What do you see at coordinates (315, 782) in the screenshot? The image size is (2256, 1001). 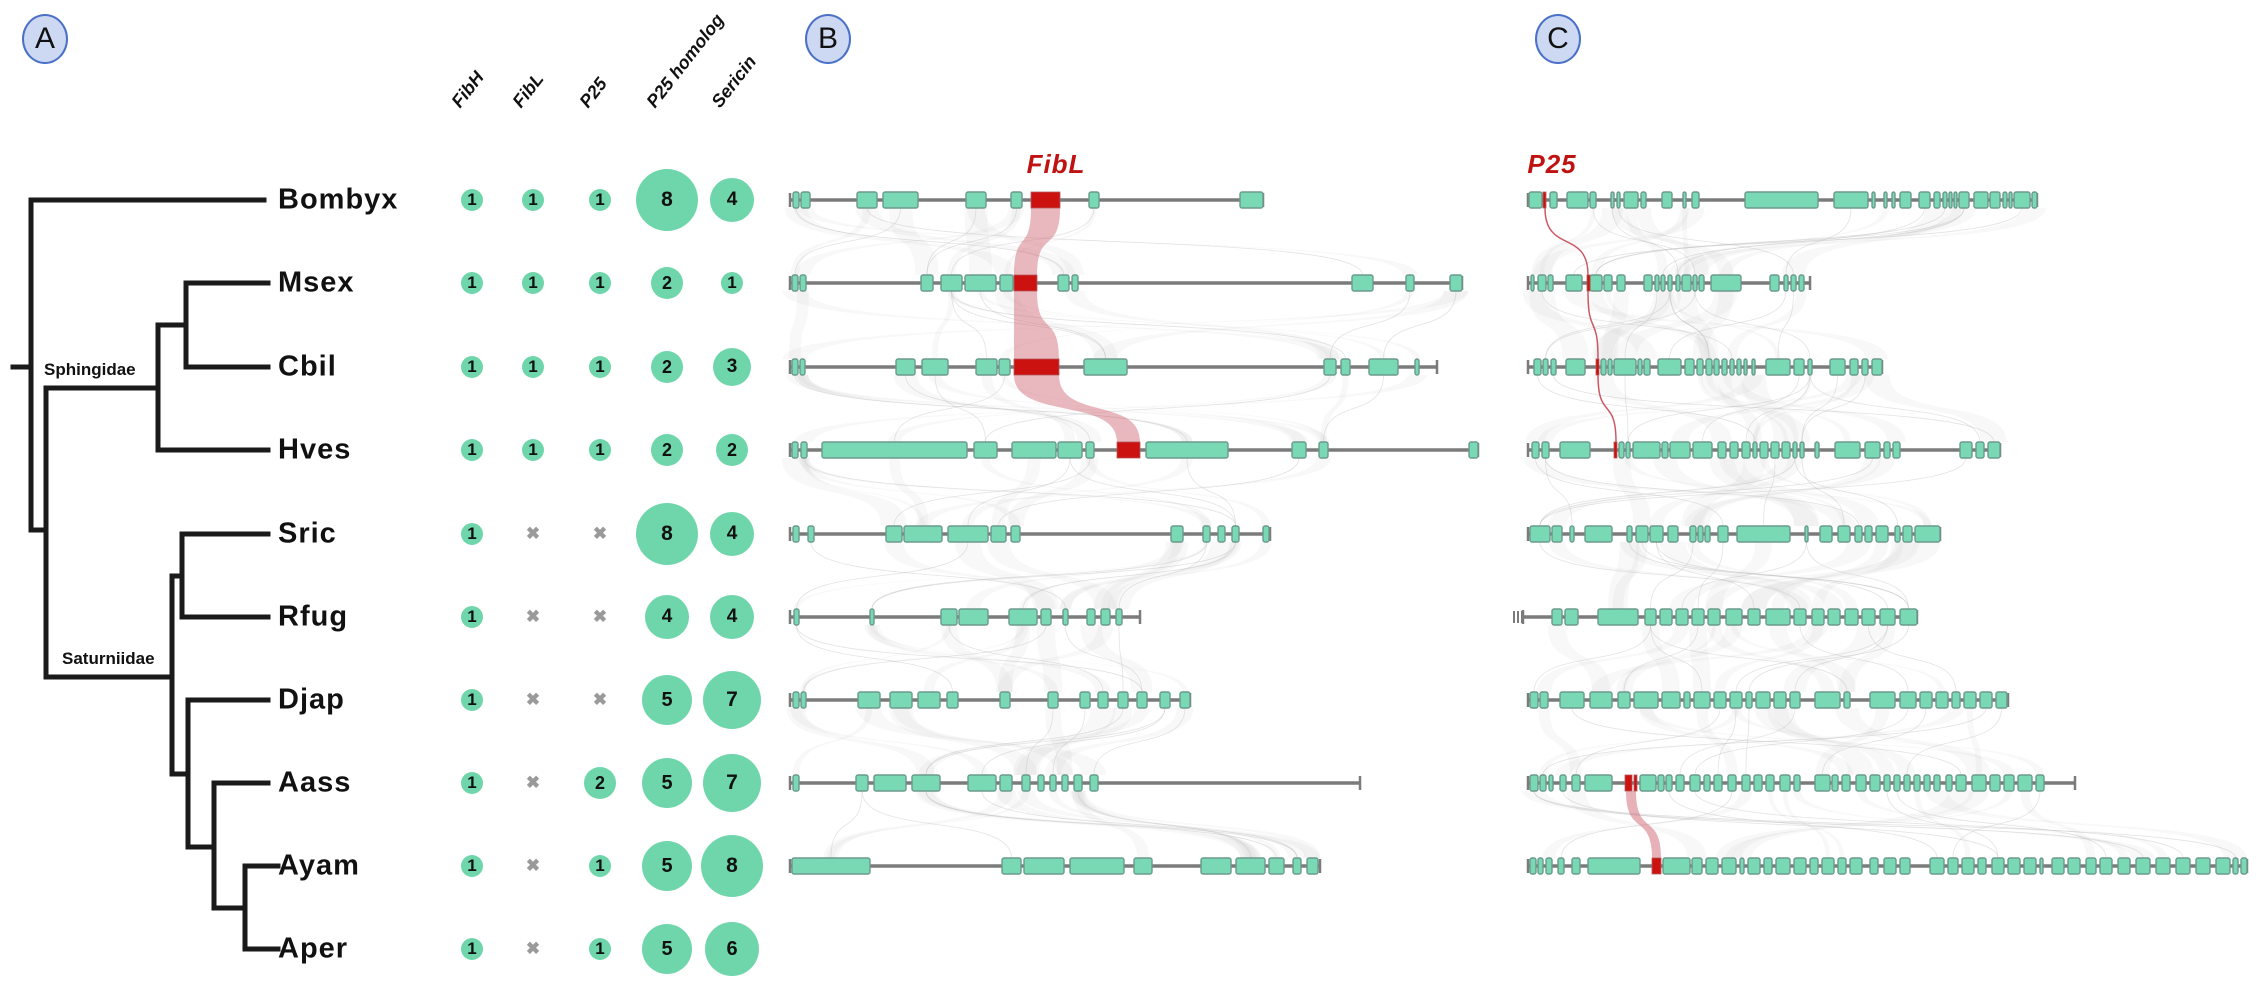 I see `species-label-aass: Aass` at bounding box center [315, 782].